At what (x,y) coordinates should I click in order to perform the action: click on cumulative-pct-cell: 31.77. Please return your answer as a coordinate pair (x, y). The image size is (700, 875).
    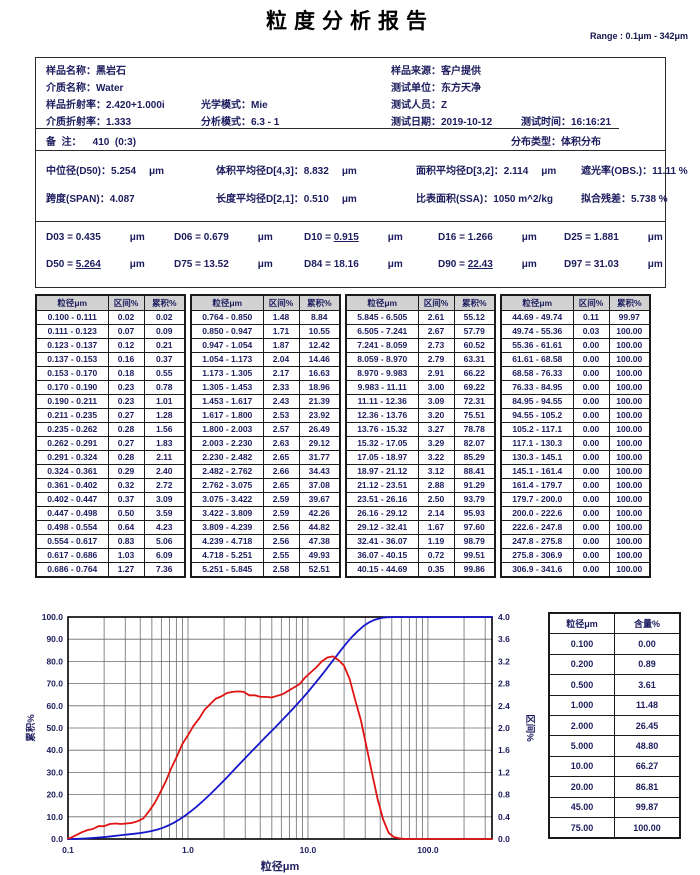
    Looking at the image, I should click on (319, 457).